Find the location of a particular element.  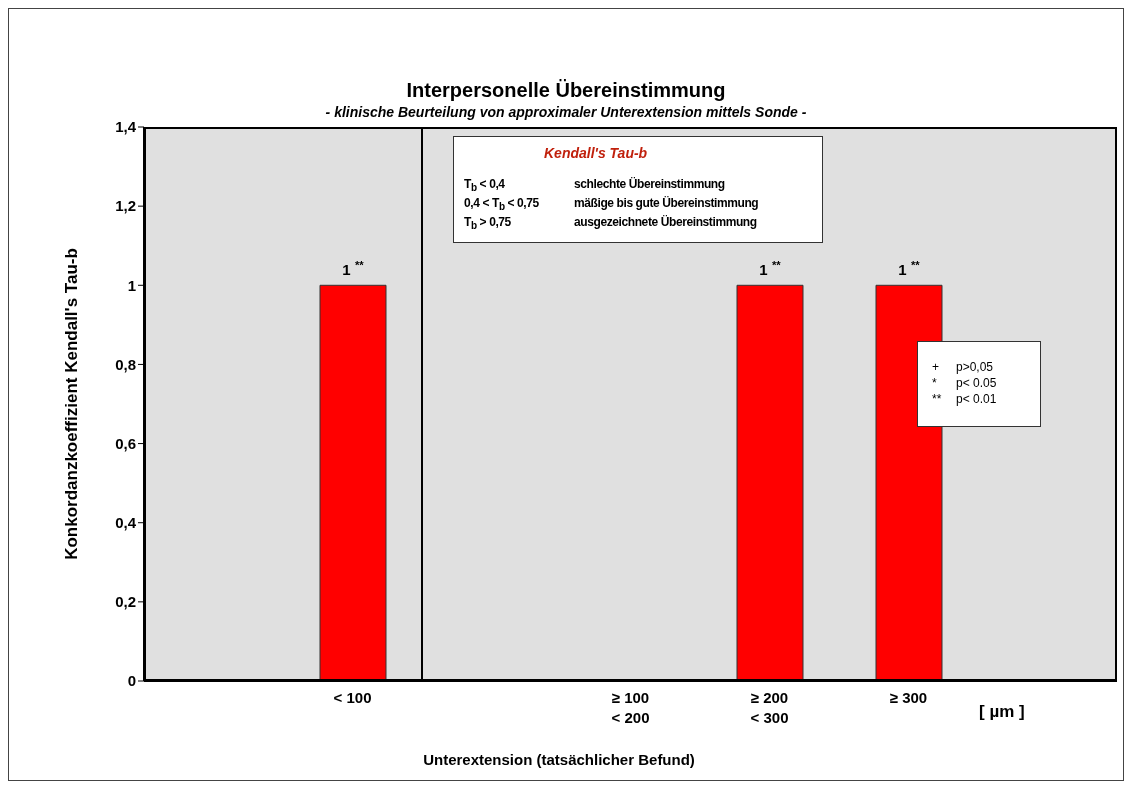

annotation: p>0,05 is located at coordinates (975, 367).